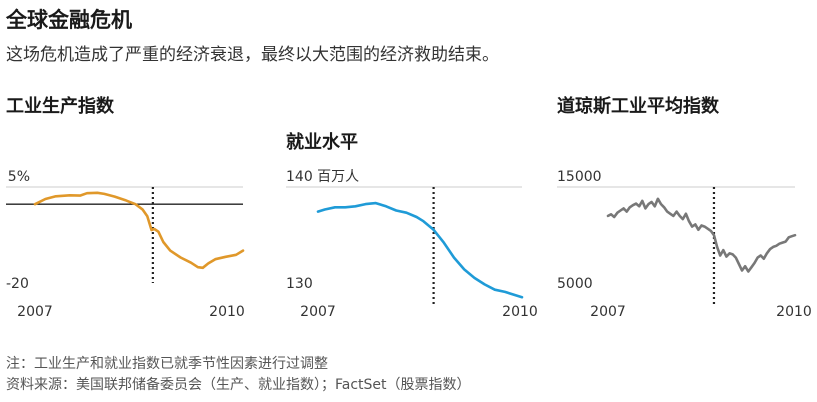 The image size is (817, 402). I want to click on industrial-production-y-tick-label: 5%, so click(19, 177).